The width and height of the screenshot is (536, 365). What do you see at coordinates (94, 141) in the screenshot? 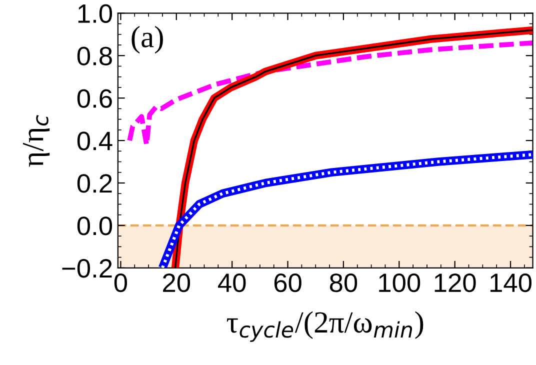
I see `y-tick-label: 0.4` at bounding box center [94, 141].